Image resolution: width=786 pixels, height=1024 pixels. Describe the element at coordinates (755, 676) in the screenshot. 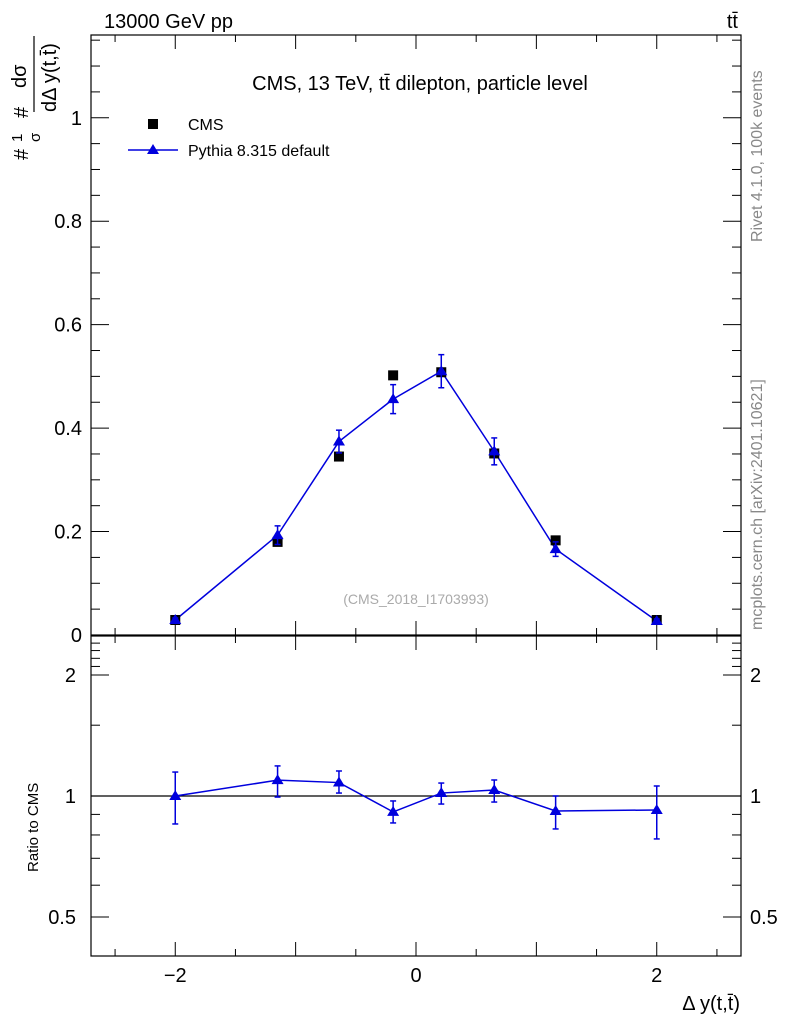

I see `ratio-y-tick-label-right: 2` at that location.